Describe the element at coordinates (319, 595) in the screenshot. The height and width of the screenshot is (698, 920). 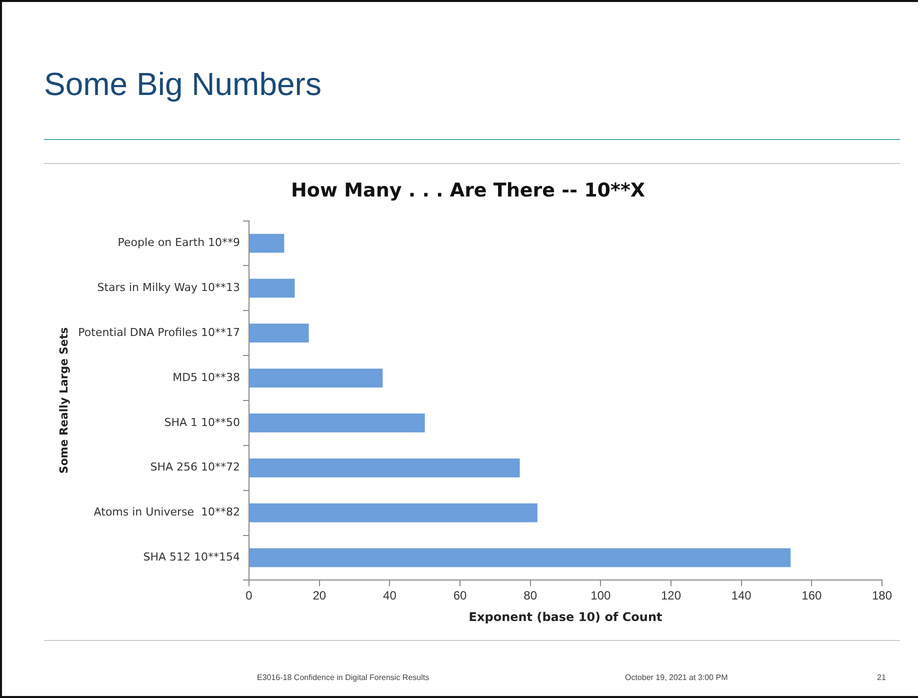
I see `x-tick-label: 20` at that location.